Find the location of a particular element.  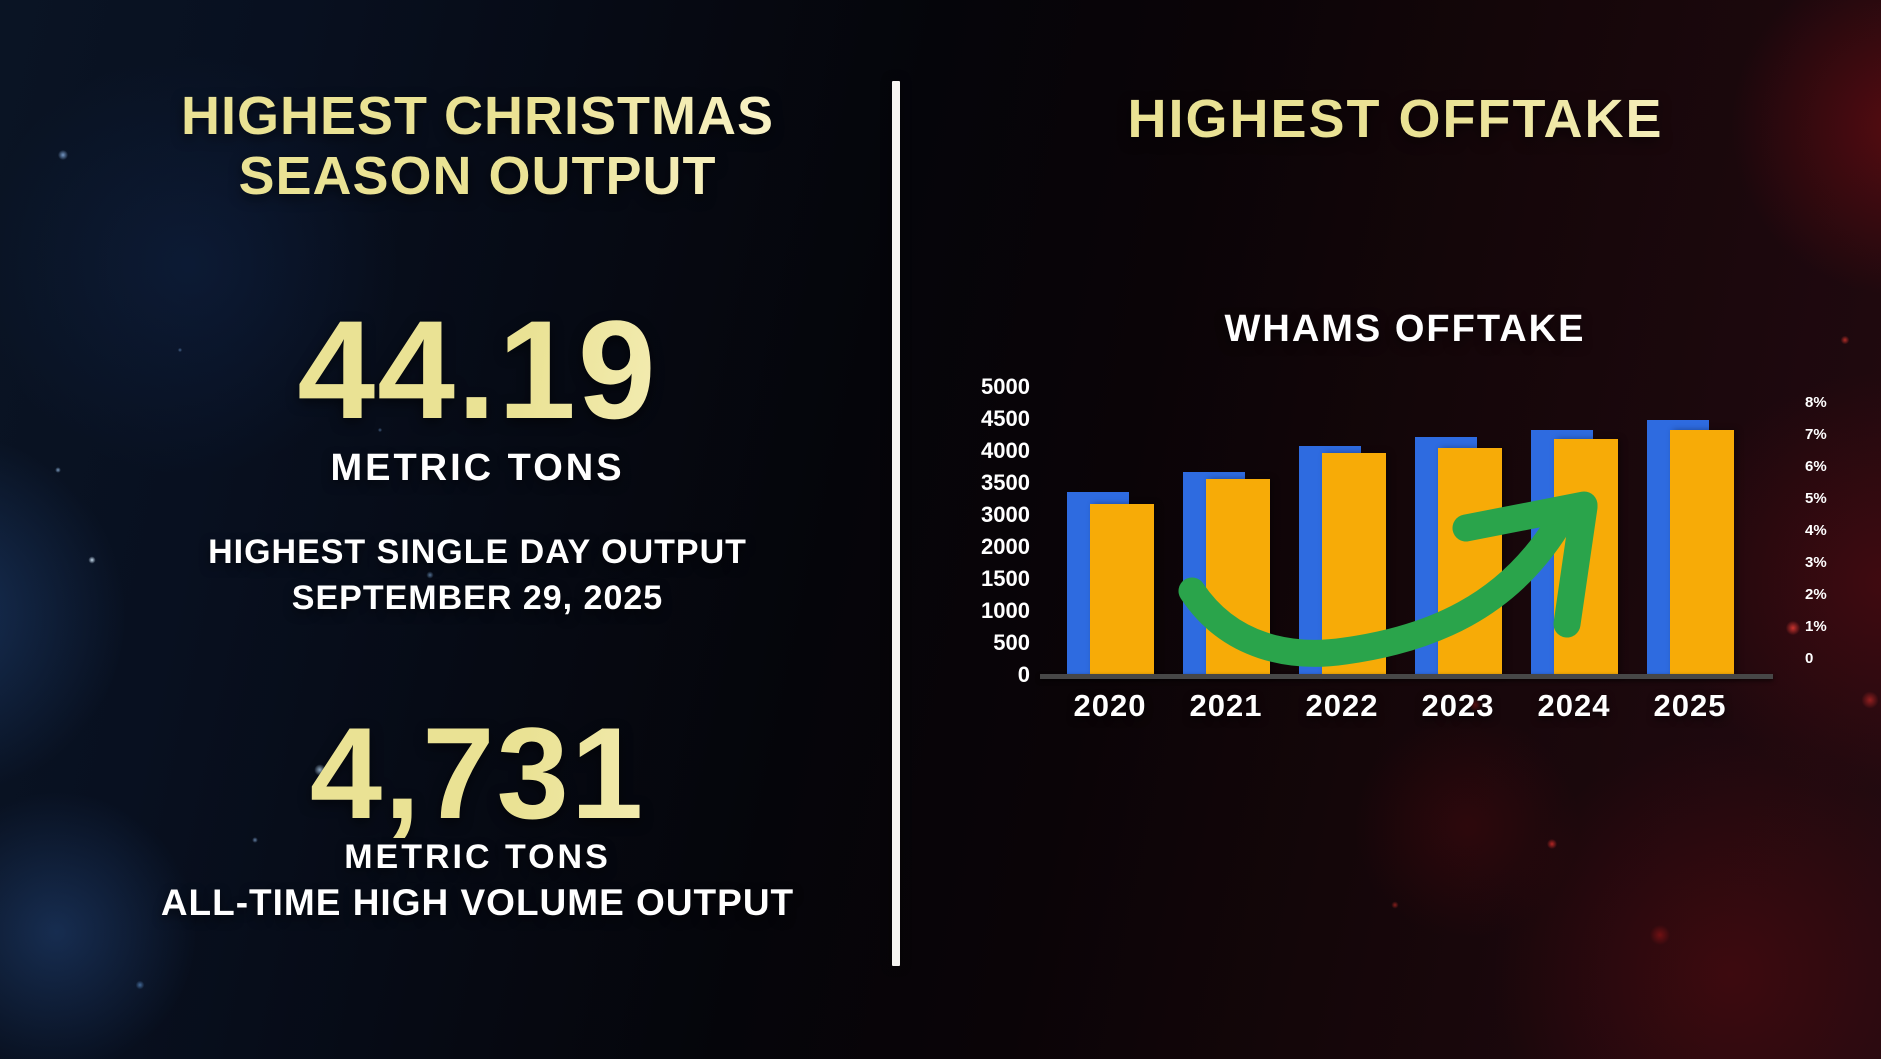

all-time-output-value: 4,731 is located at coordinates (477, 773).